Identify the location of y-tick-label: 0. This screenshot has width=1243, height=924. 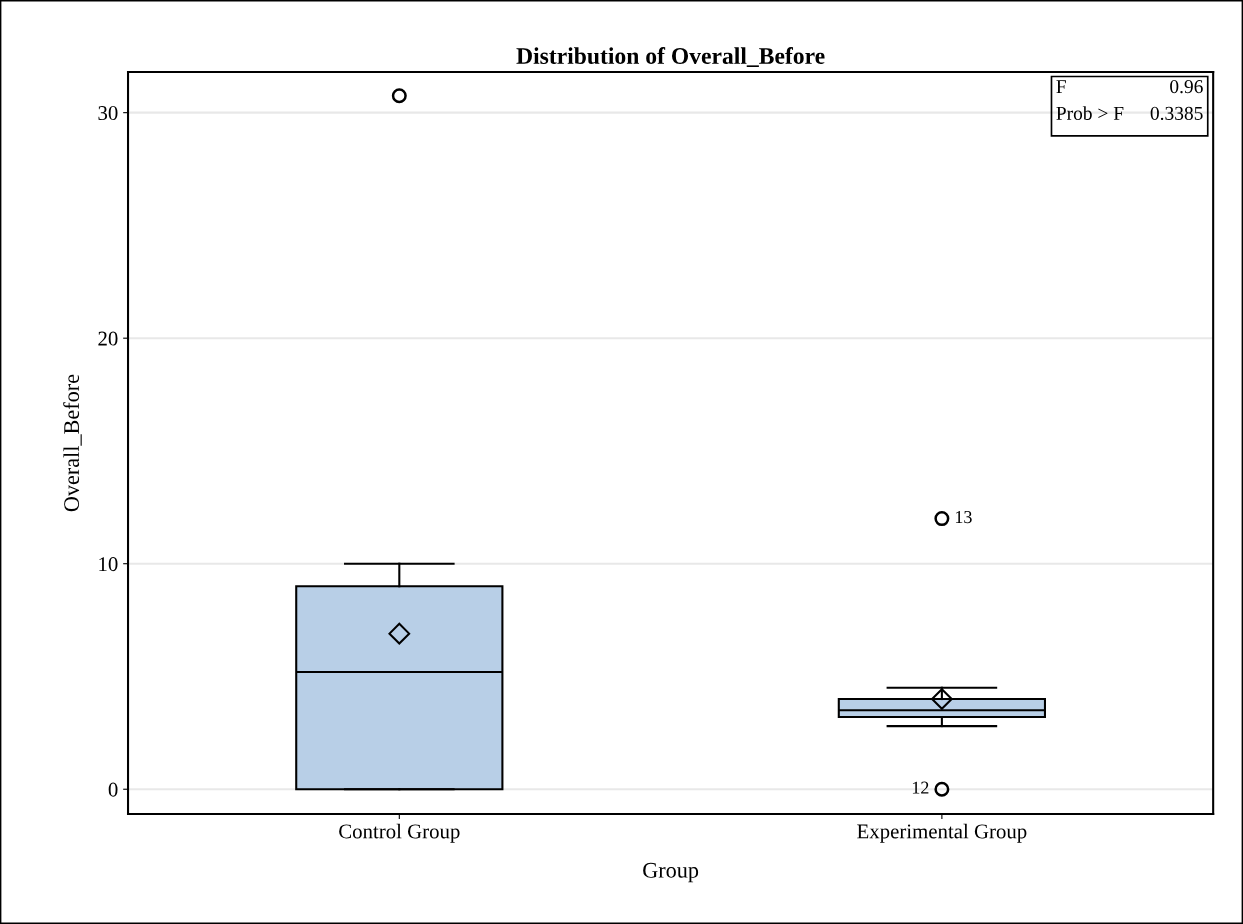
(113, 789).